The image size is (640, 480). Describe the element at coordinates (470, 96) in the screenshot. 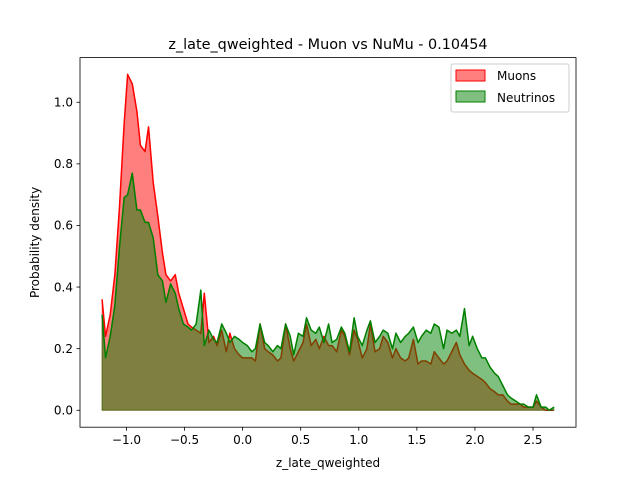

I see `legend-swatch-neutrinos` at that location.